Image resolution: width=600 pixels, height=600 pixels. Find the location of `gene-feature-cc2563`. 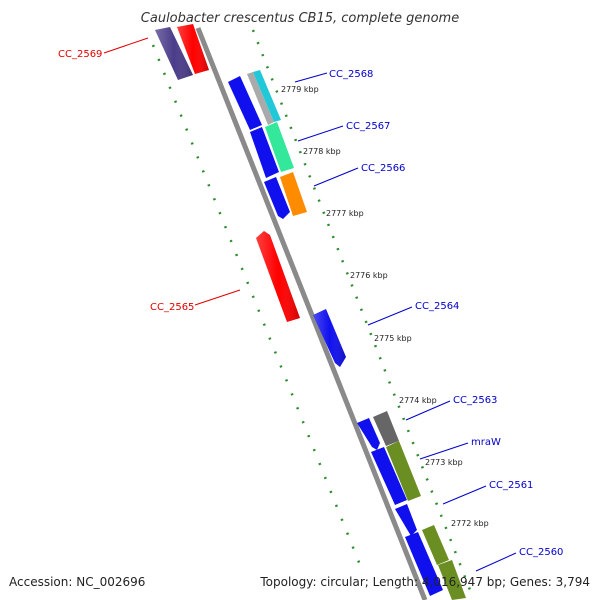

gene-feature-cc2563 is located at coordinates (378, 430).